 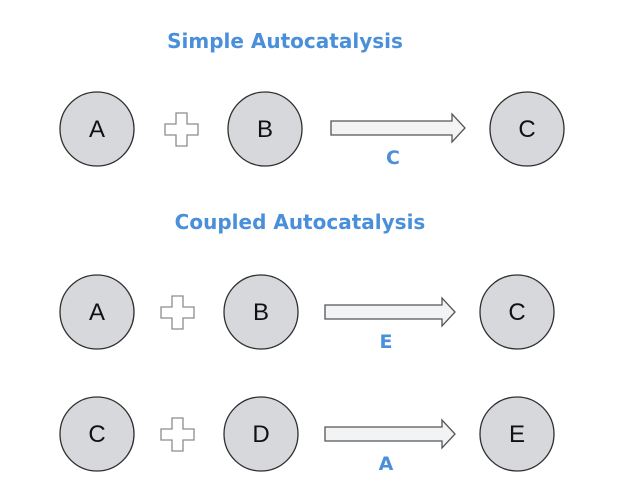 I want to click on catalyst-label: C, so click(x=393, y=158).